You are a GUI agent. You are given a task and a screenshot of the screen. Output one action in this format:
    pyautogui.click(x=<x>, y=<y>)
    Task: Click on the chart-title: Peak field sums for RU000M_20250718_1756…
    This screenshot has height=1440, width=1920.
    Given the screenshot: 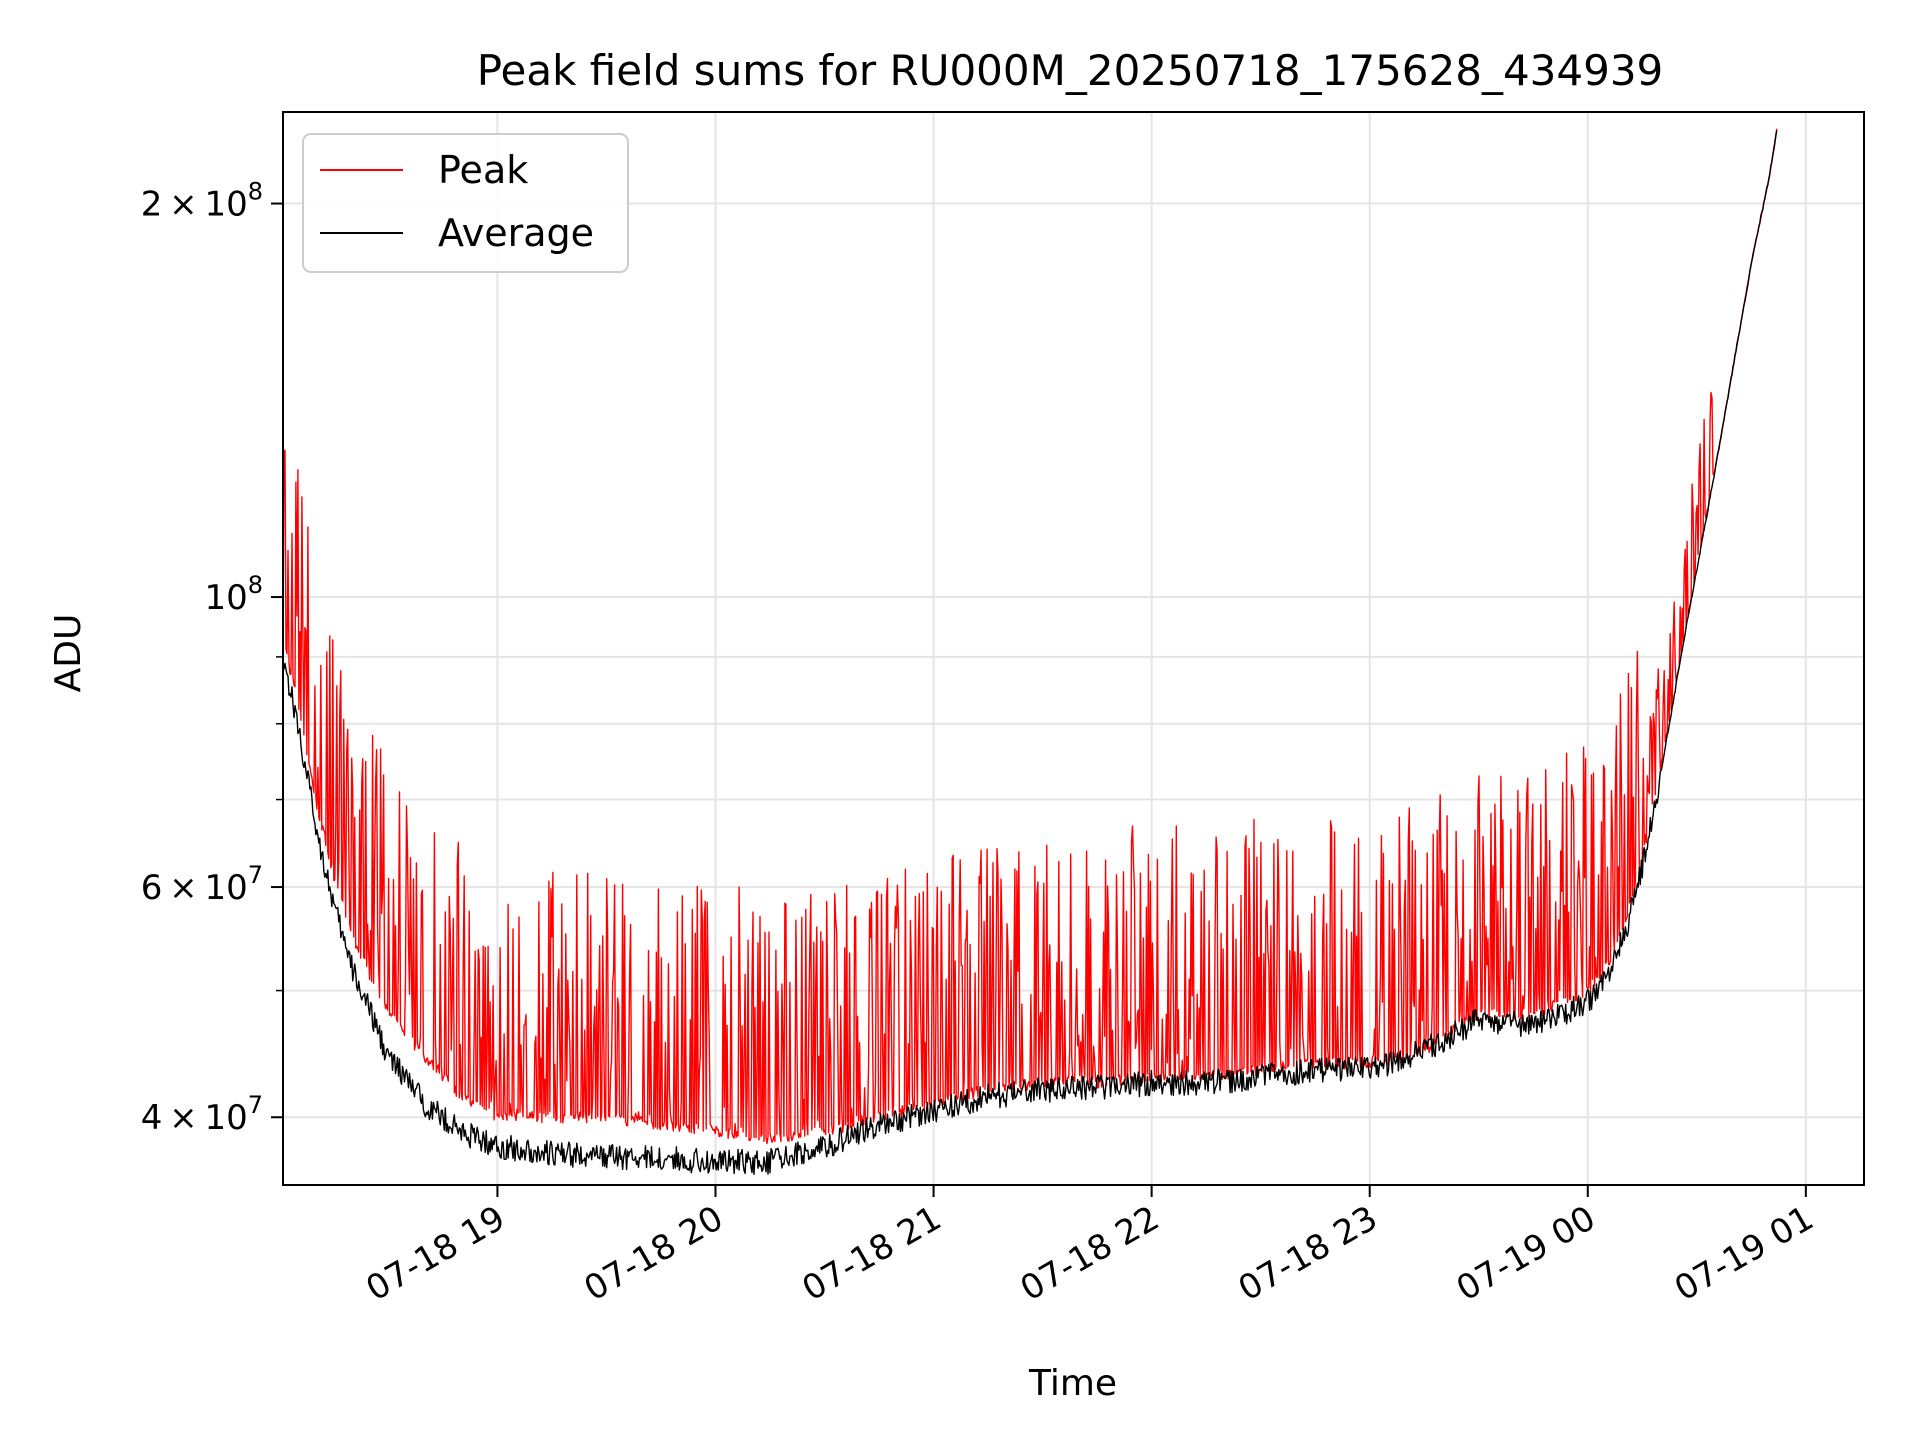 What is the action you would take?
    pyautogui.click(x=1070, y=70)
    